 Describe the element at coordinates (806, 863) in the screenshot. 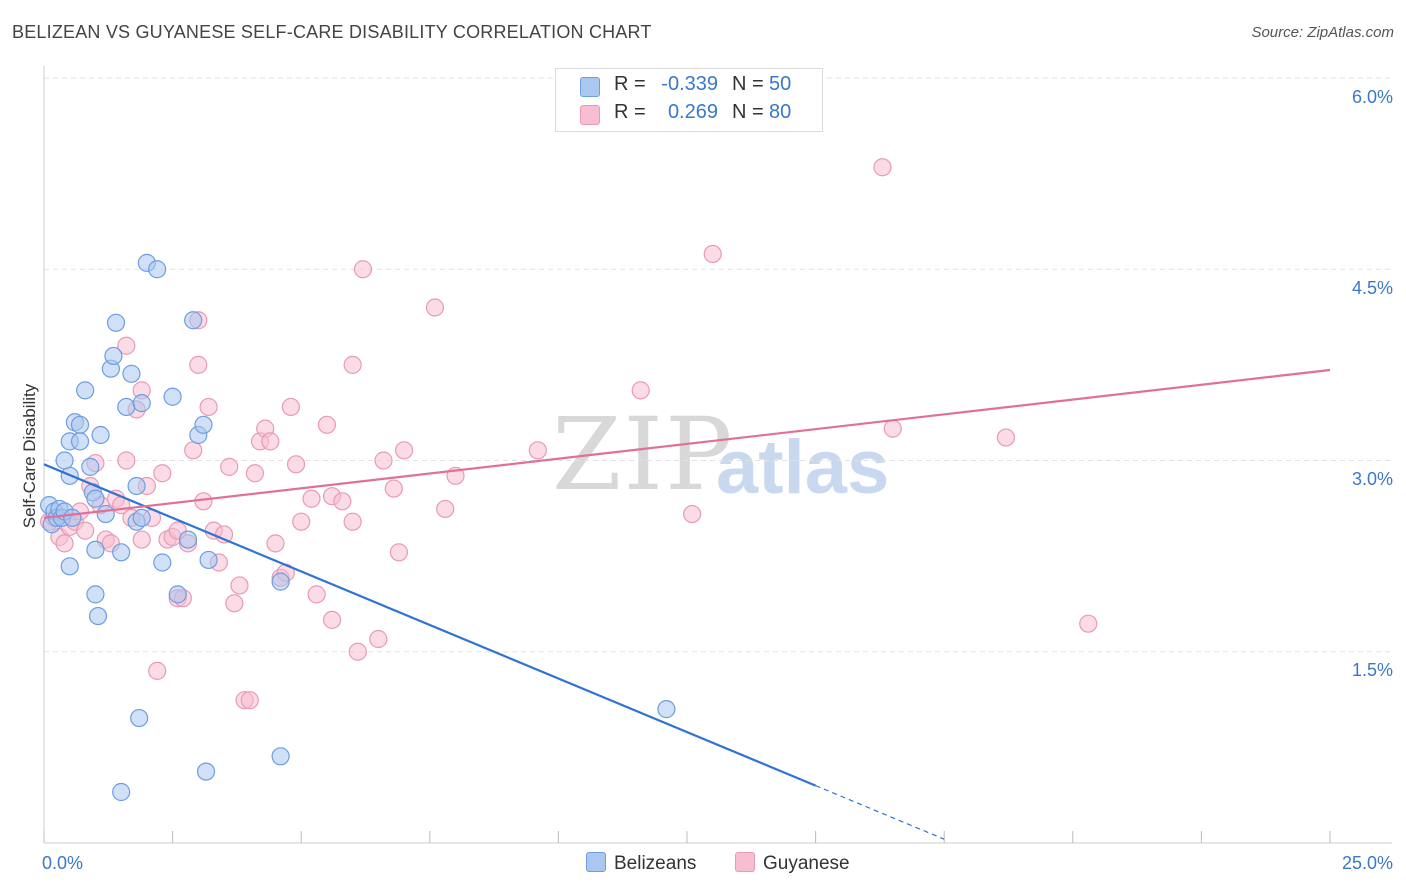

I see `legend-label-guyanese: Guyanese` at that location.